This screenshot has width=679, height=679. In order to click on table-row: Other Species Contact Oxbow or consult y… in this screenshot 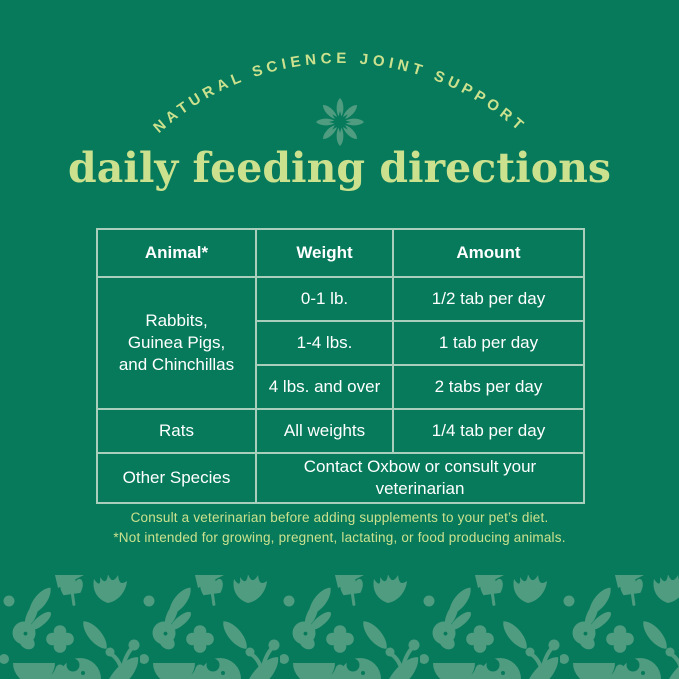, I will do `click(340, 478)`.